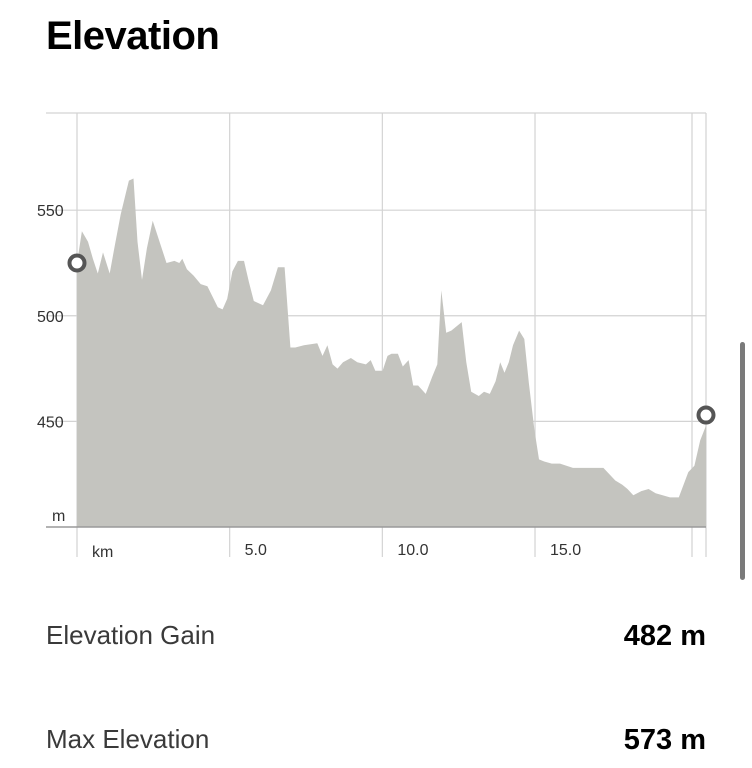  Describe the element at coordinates (376, 744) in the screenshot. I see `stat-max-elevation: Max Elevation 573 m` at that location.